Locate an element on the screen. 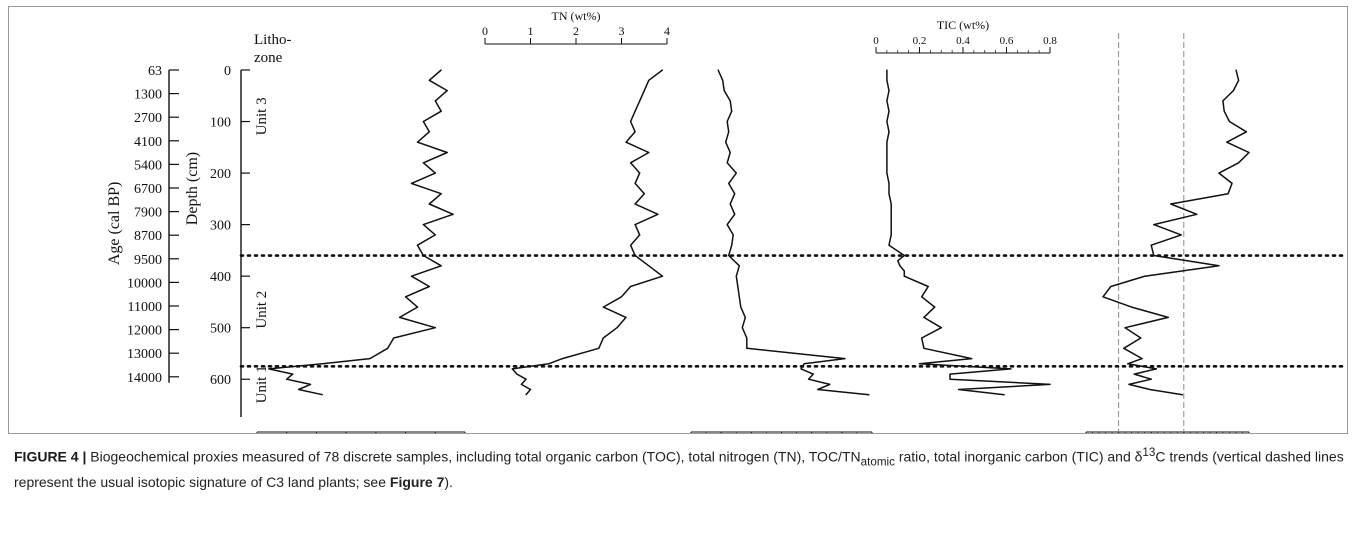  tn-series-line is located at coordinates (587, 232).